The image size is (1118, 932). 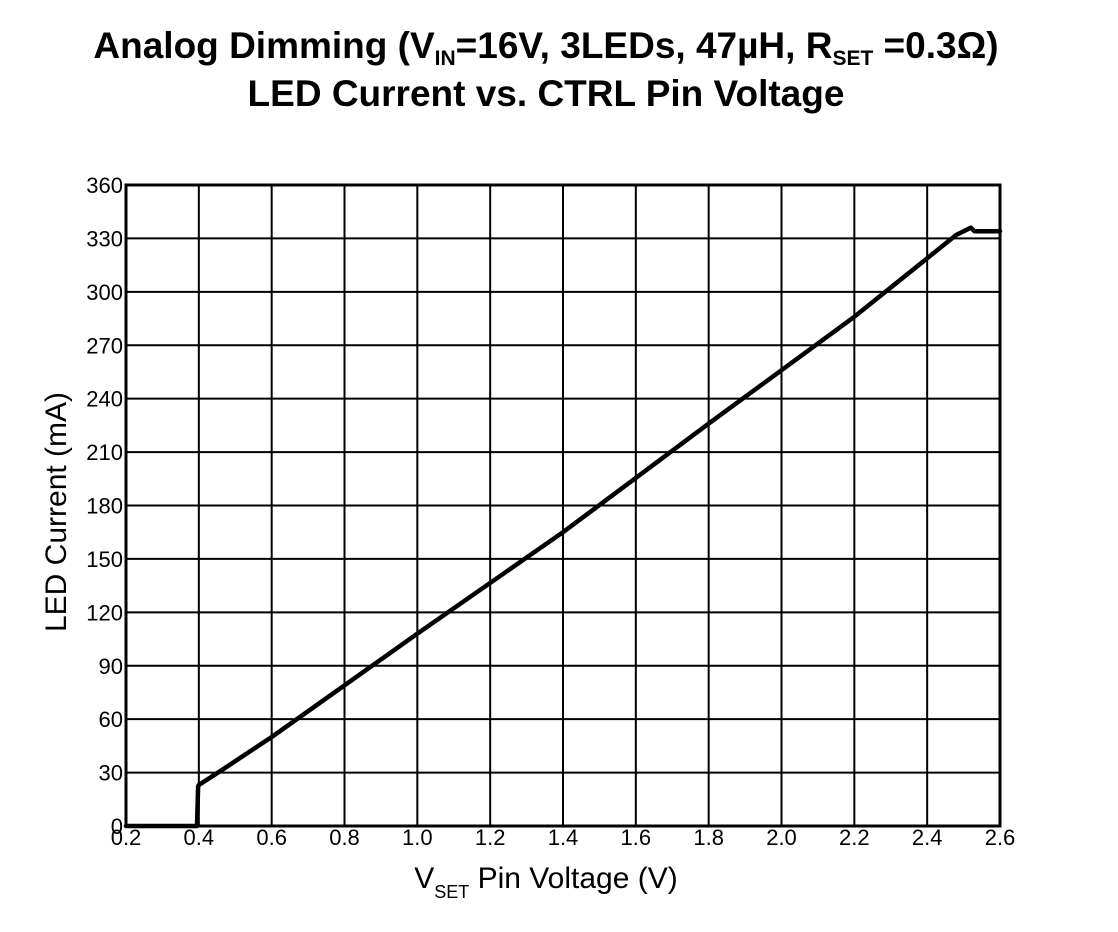 What do you see at coordinates (104, 452) in the screenshot?
I see `y-tick-label-7: 210` at bounding box center [104, 452].